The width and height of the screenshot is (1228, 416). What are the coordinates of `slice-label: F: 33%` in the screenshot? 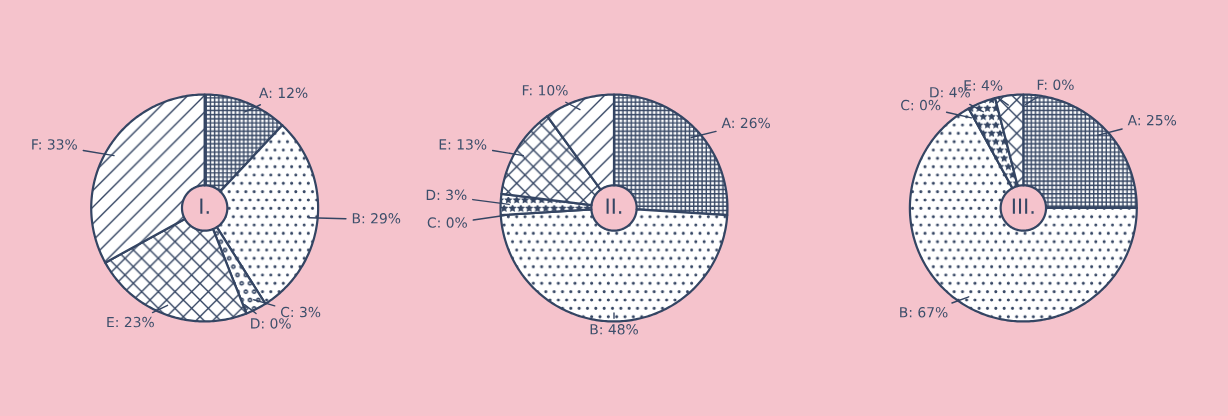 It's located at (54, 144).